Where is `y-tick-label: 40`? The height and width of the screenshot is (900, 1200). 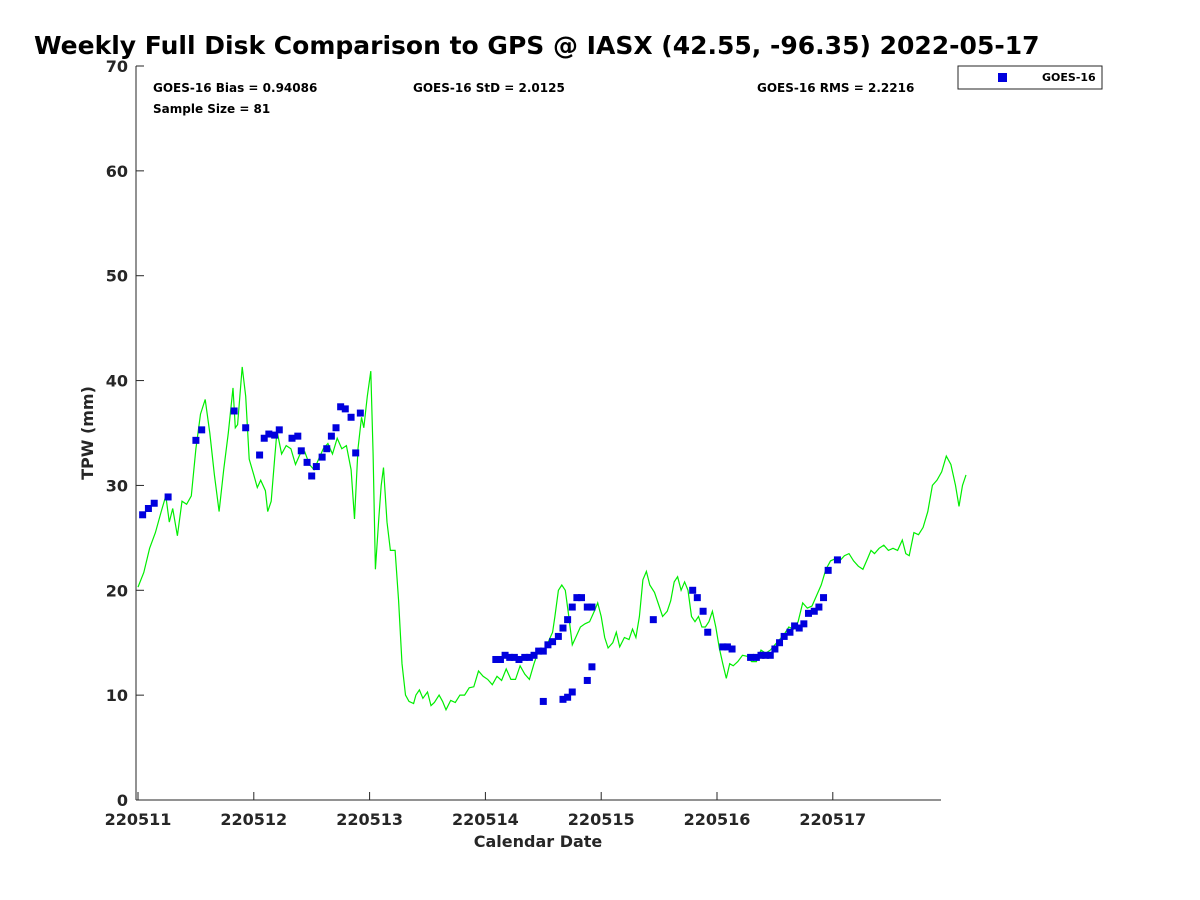
y-tick-label: 40 is located at coordinates (117, 381).